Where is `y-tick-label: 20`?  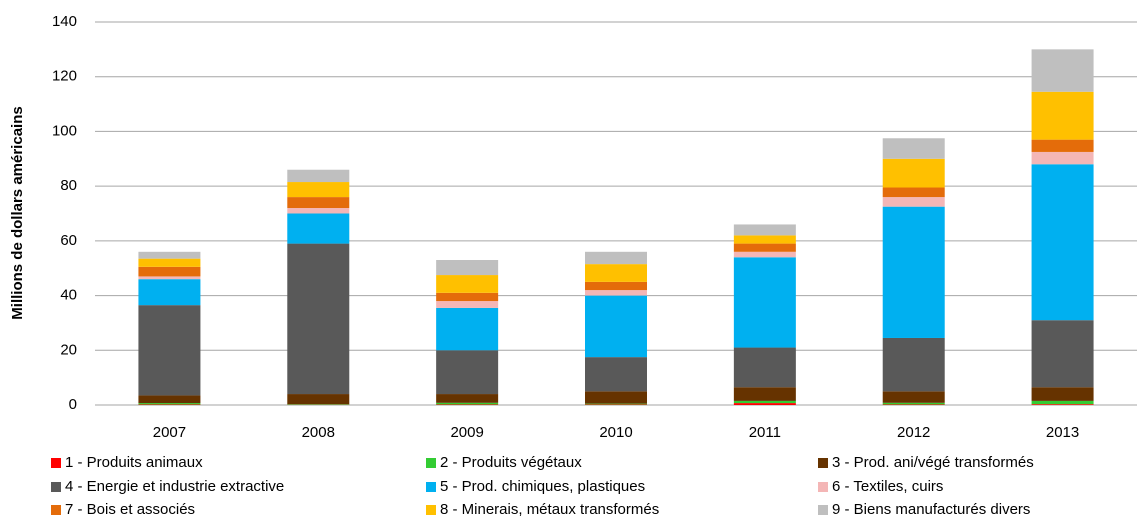
y-tick-label: 20 is located at coordinates (68, 349).